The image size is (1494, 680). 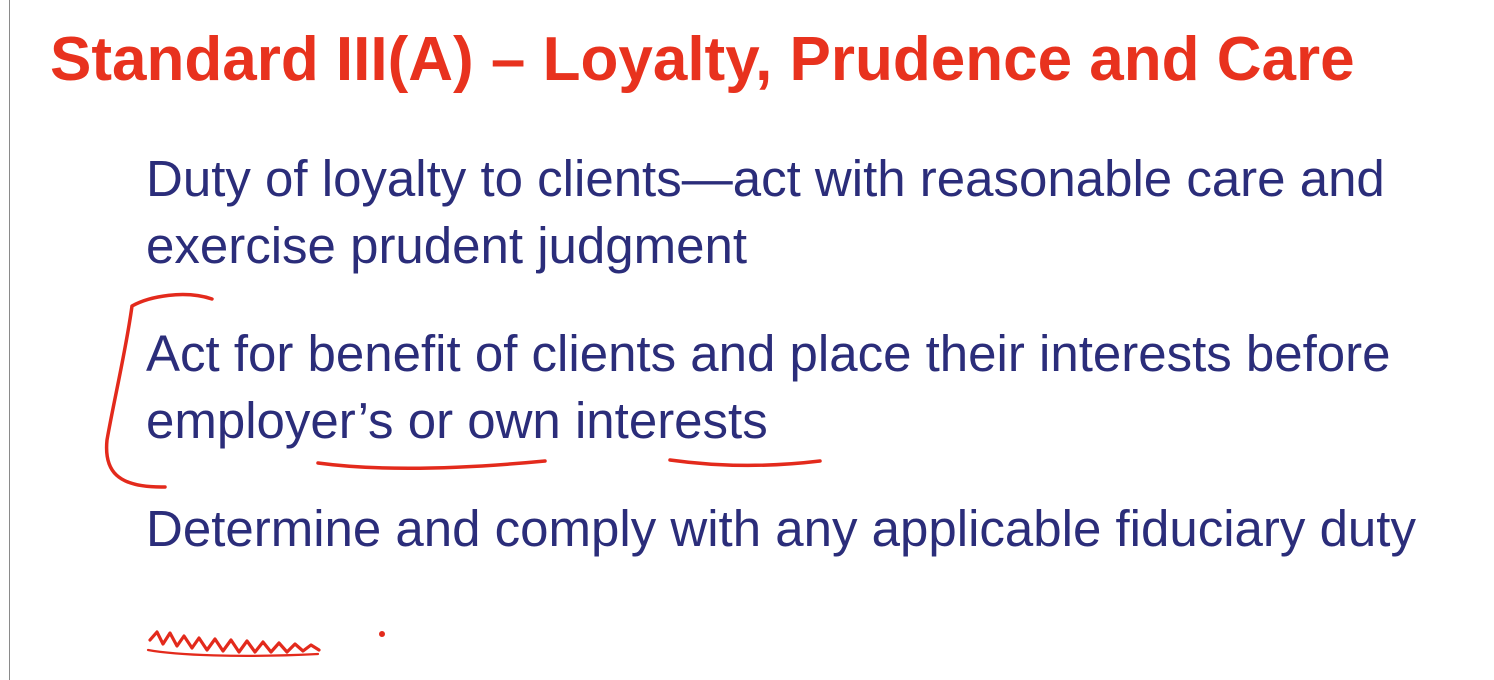 I want to click on ink-dot, so click(x=382, y=634).